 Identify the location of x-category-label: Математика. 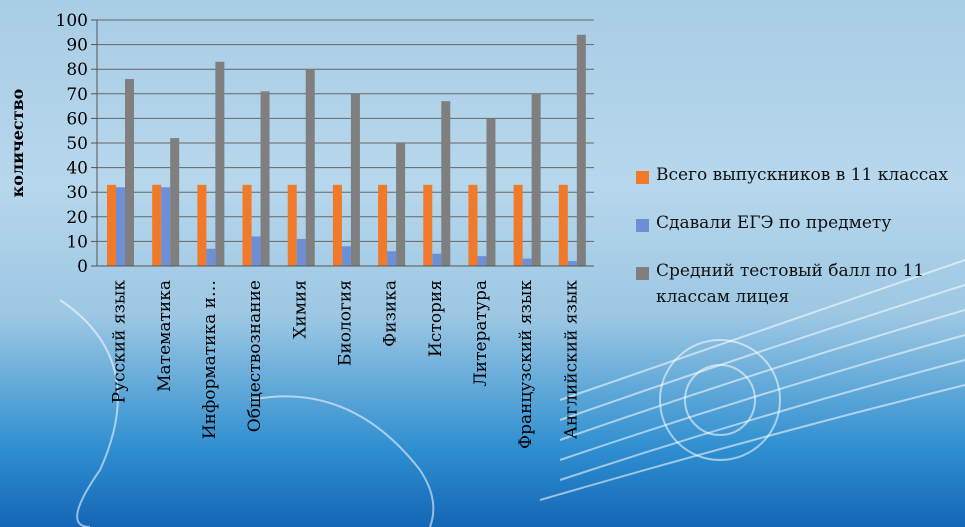
(165, 336).